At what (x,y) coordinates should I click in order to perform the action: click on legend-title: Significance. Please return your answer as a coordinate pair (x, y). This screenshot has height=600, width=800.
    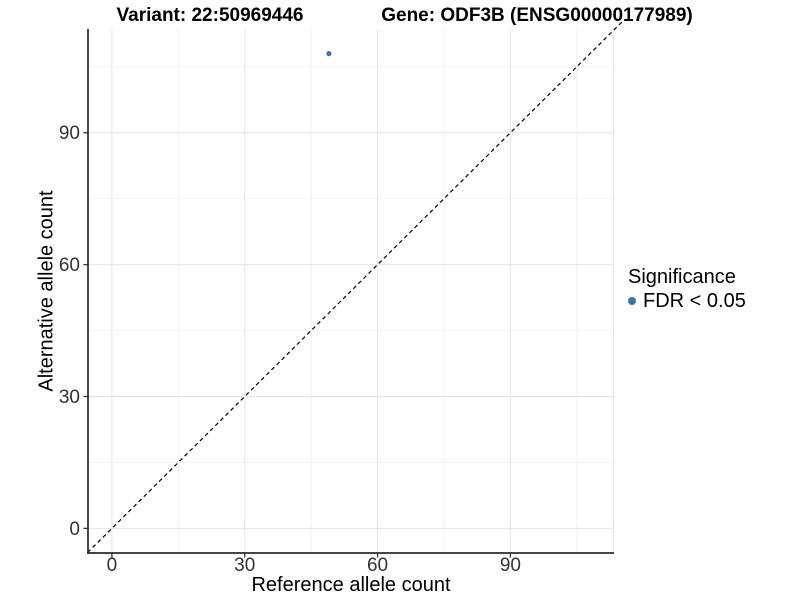
    Looking at the image, I should click on (682, 277).